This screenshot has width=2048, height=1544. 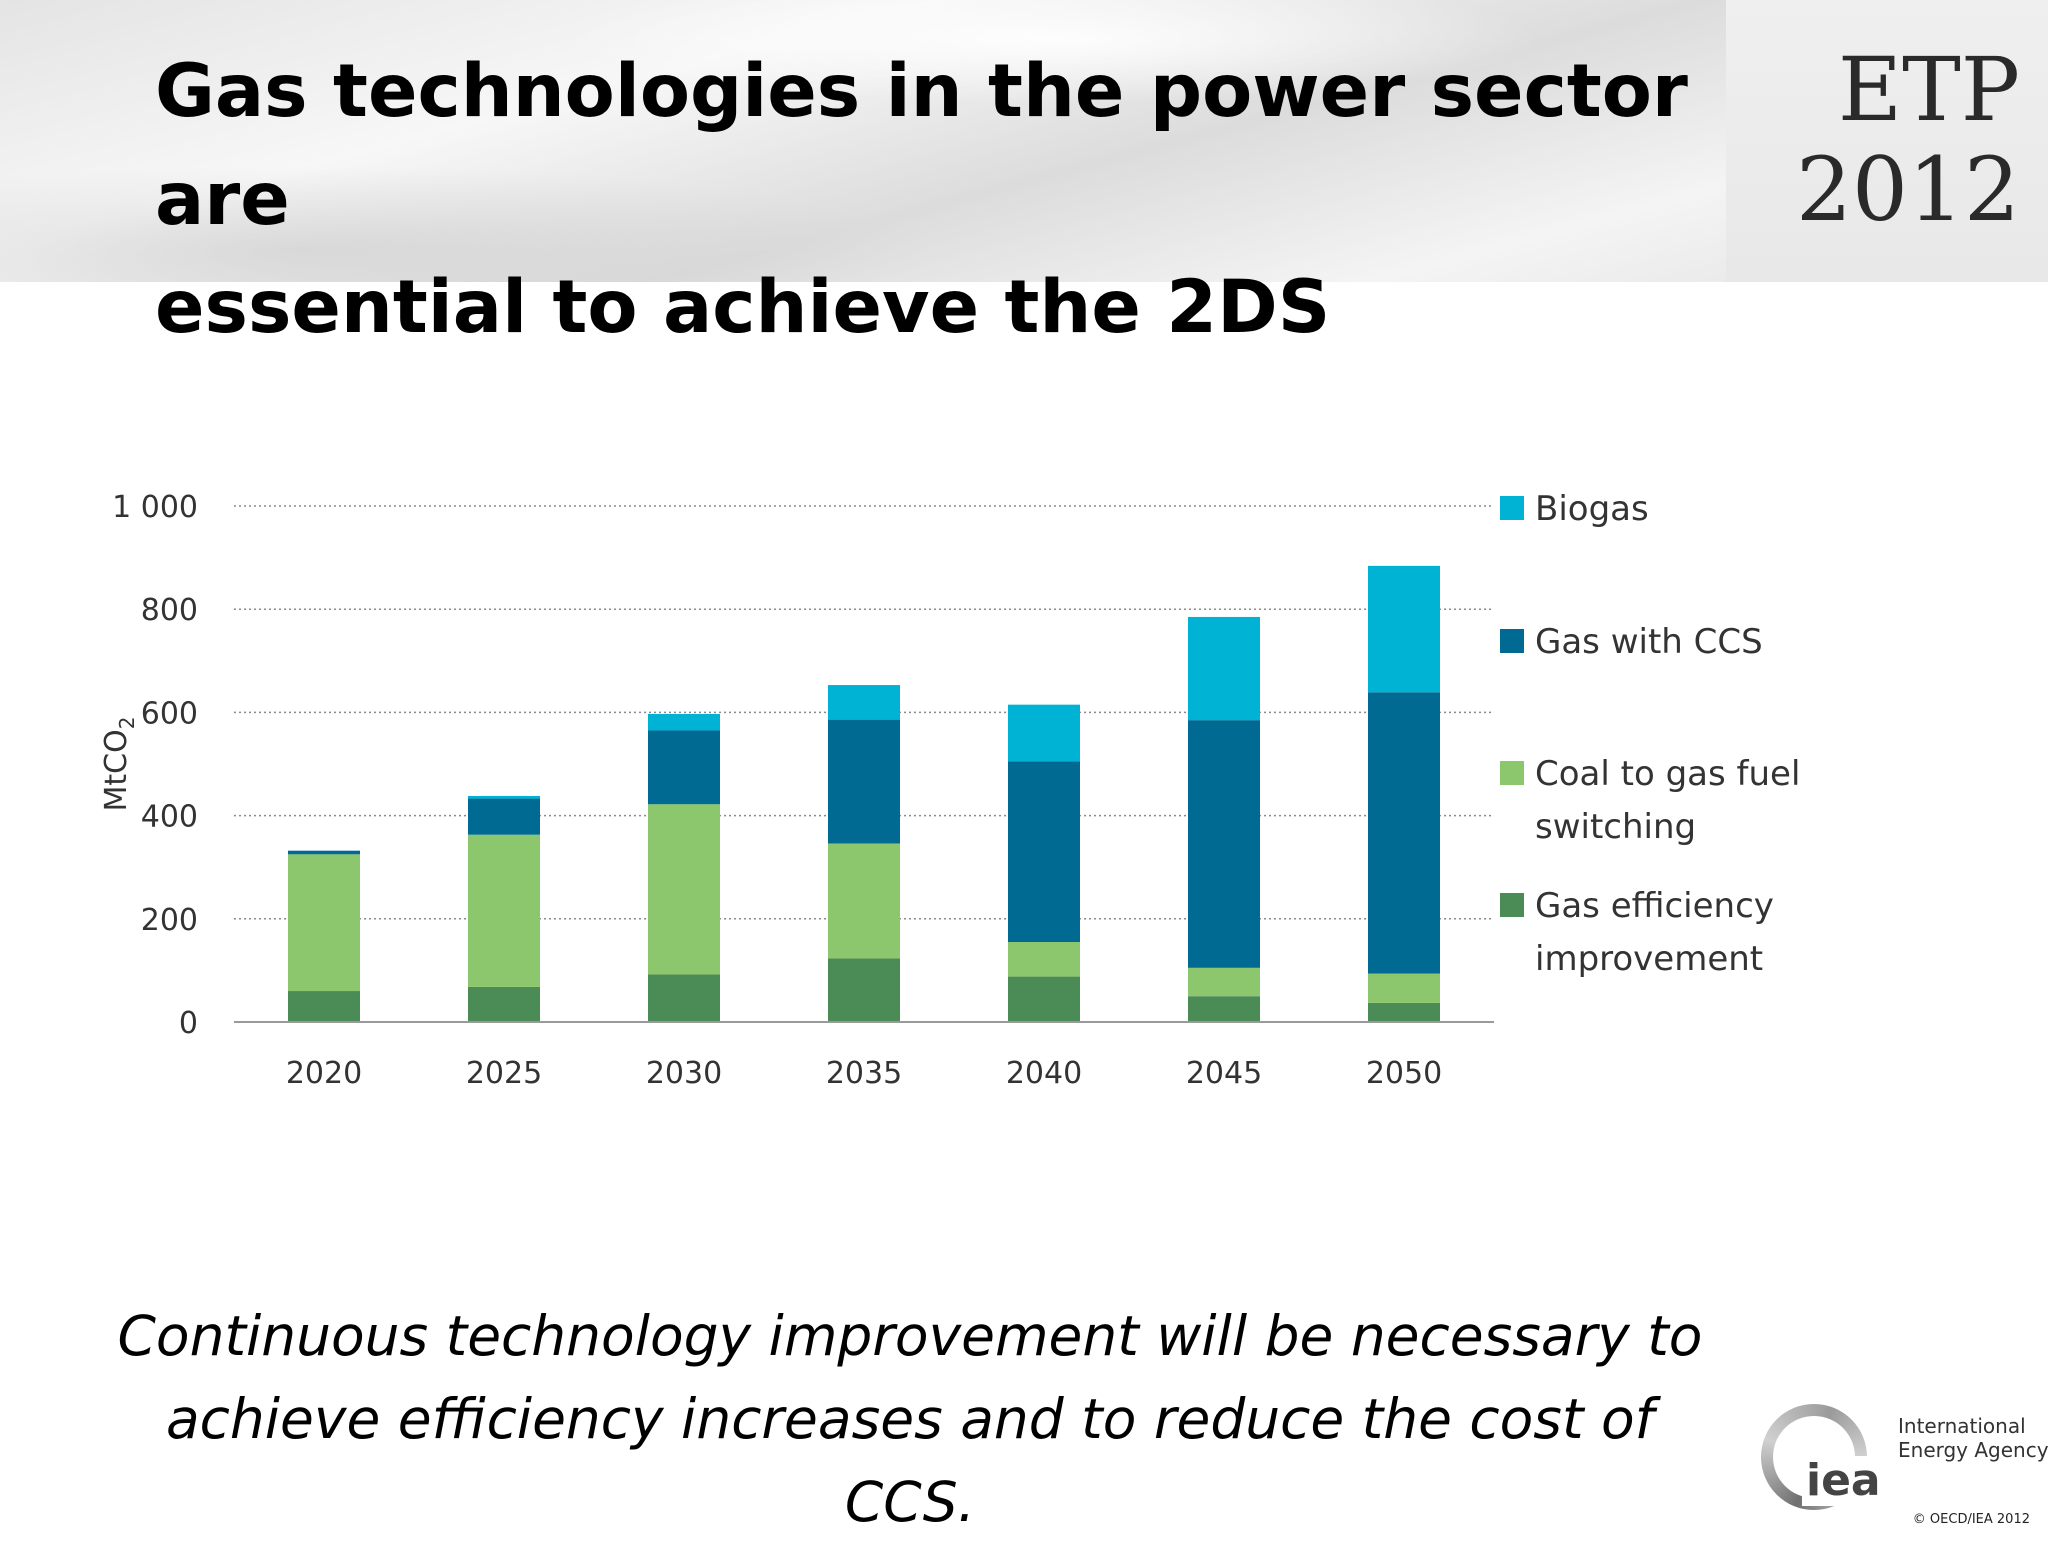 I want to click on iea-name-line2: Energy Agency, so click(x=1973, y=1450).